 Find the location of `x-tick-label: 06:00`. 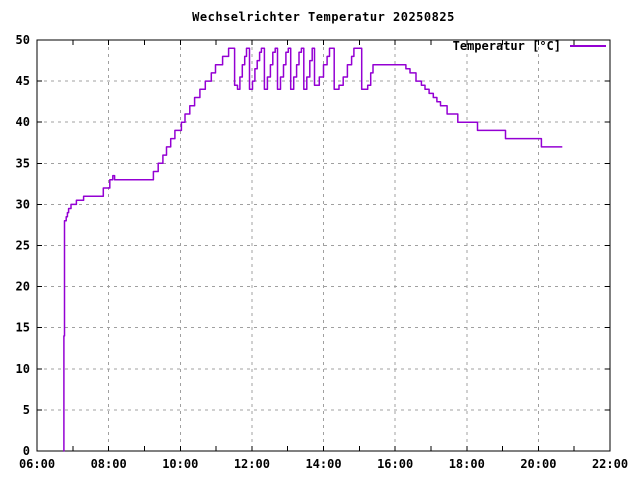

x-tick-label: 06:00 is located at coordinates (37, 464).